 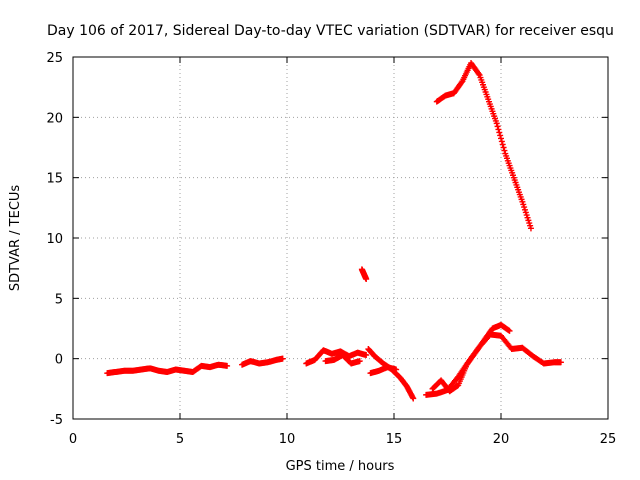 What do you see at coordinates (364, 274) in the screenshot?
I see `series-trace-isolated` at bounding box center [364, 274].